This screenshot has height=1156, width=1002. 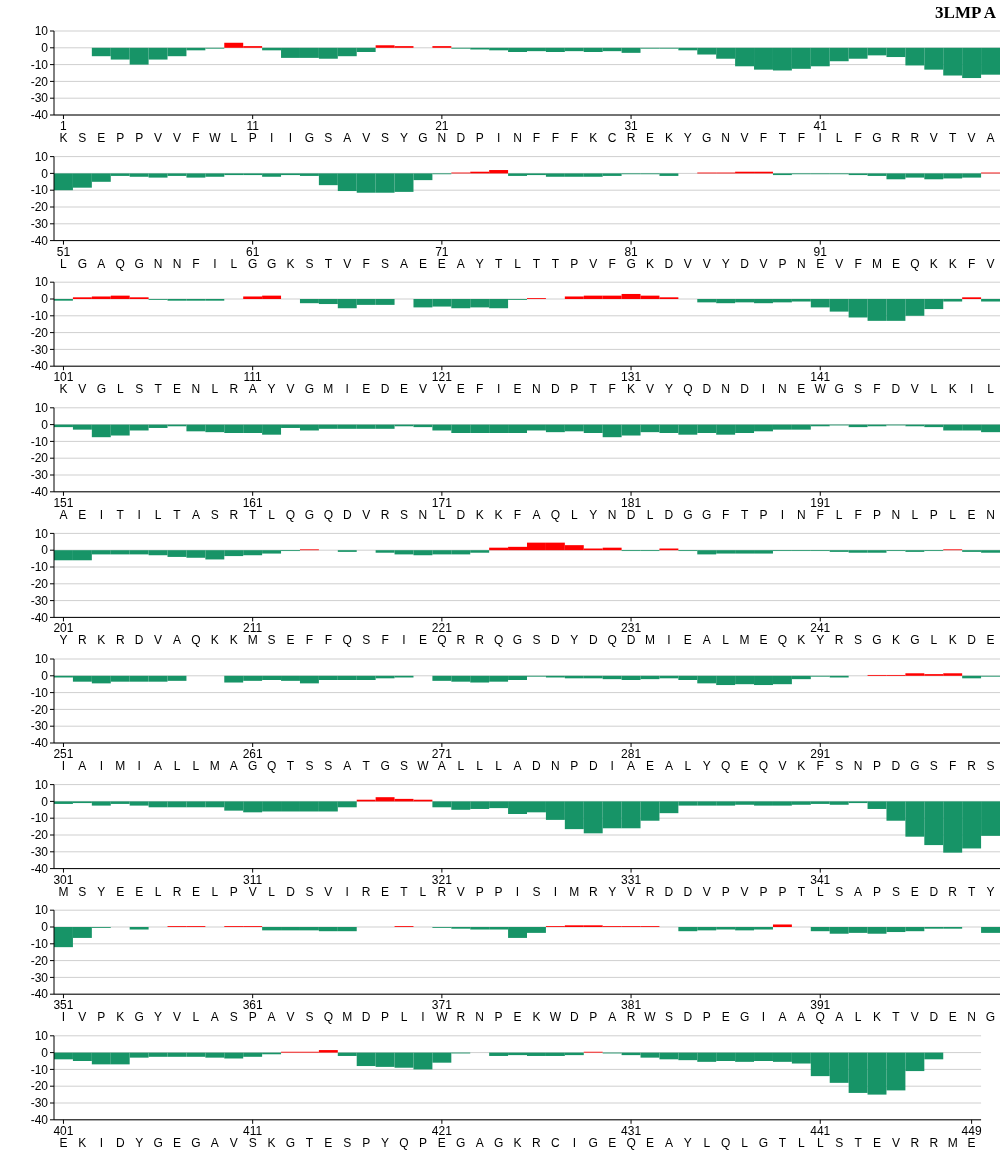 I want to click on x2-tick-label: 211, so click(x=253, y=628).